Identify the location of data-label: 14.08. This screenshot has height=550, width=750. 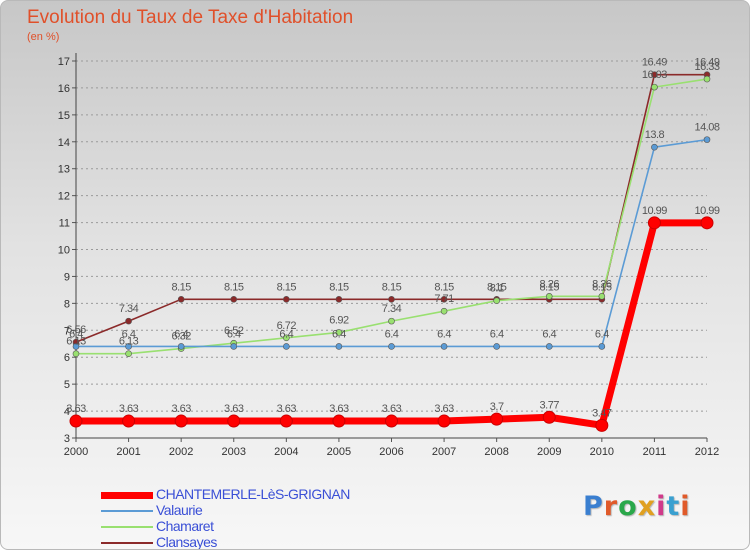
(706, 128).